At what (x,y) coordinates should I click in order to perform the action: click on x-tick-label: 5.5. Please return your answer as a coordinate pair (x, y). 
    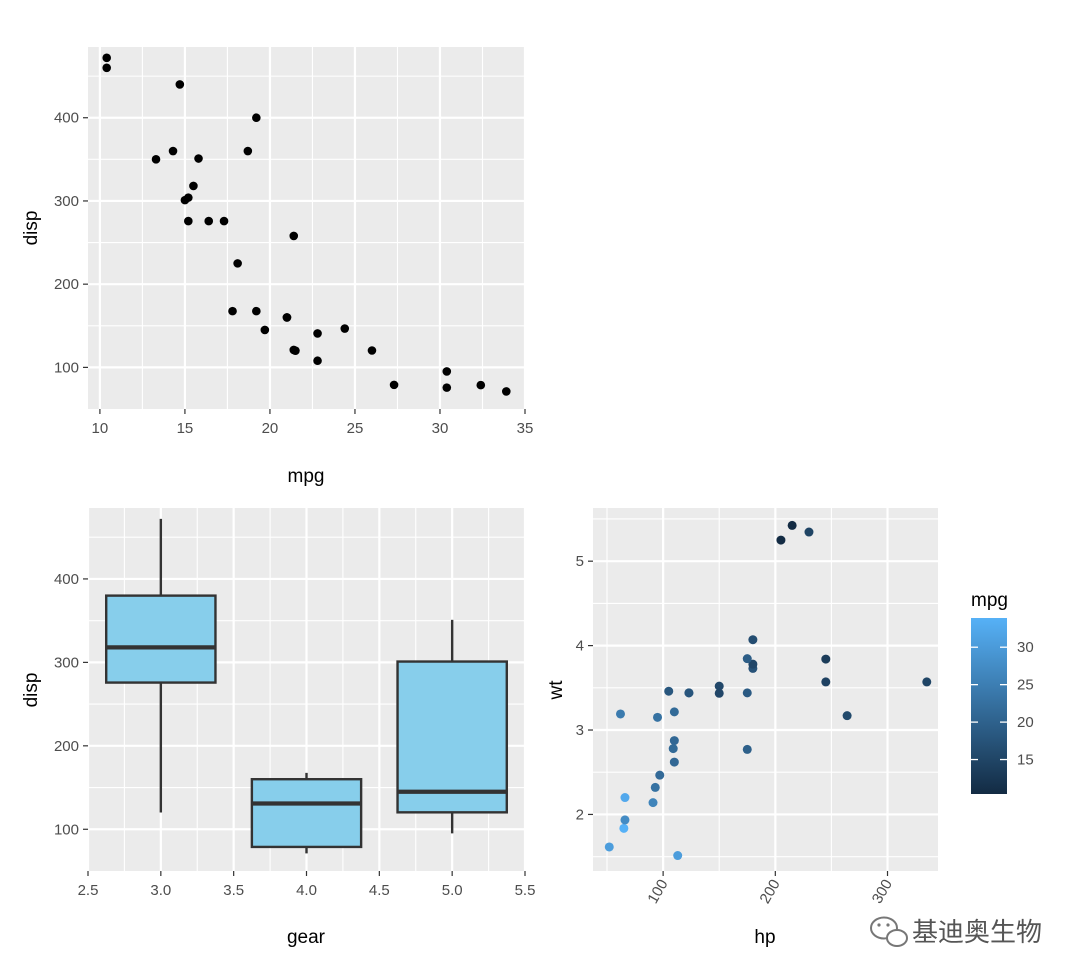
    Looking at the image, I should click on (525, 890).